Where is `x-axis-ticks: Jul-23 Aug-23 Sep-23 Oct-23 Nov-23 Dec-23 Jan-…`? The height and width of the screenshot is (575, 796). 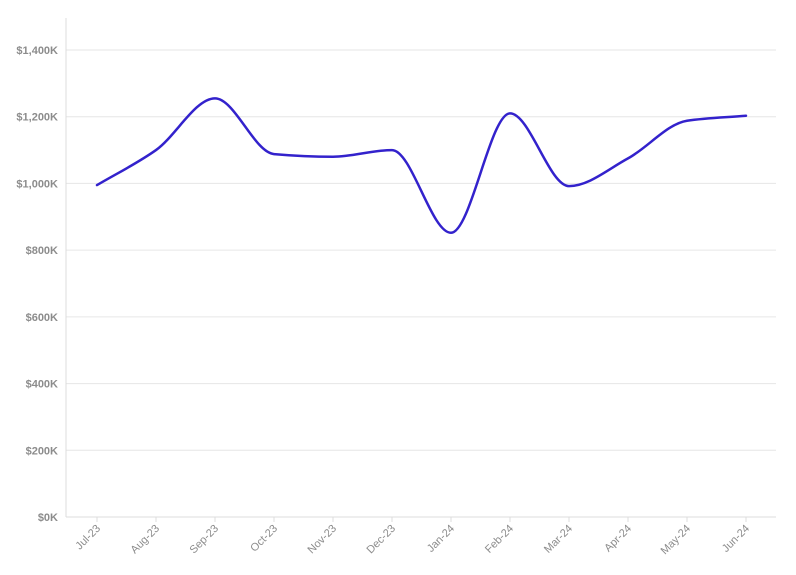
x-axis-ticks: Jul-23 Aug-23 Sep-23 Oct-23 Nov-23 Dec-23 Jan-… is located at coordinates (412, 537).